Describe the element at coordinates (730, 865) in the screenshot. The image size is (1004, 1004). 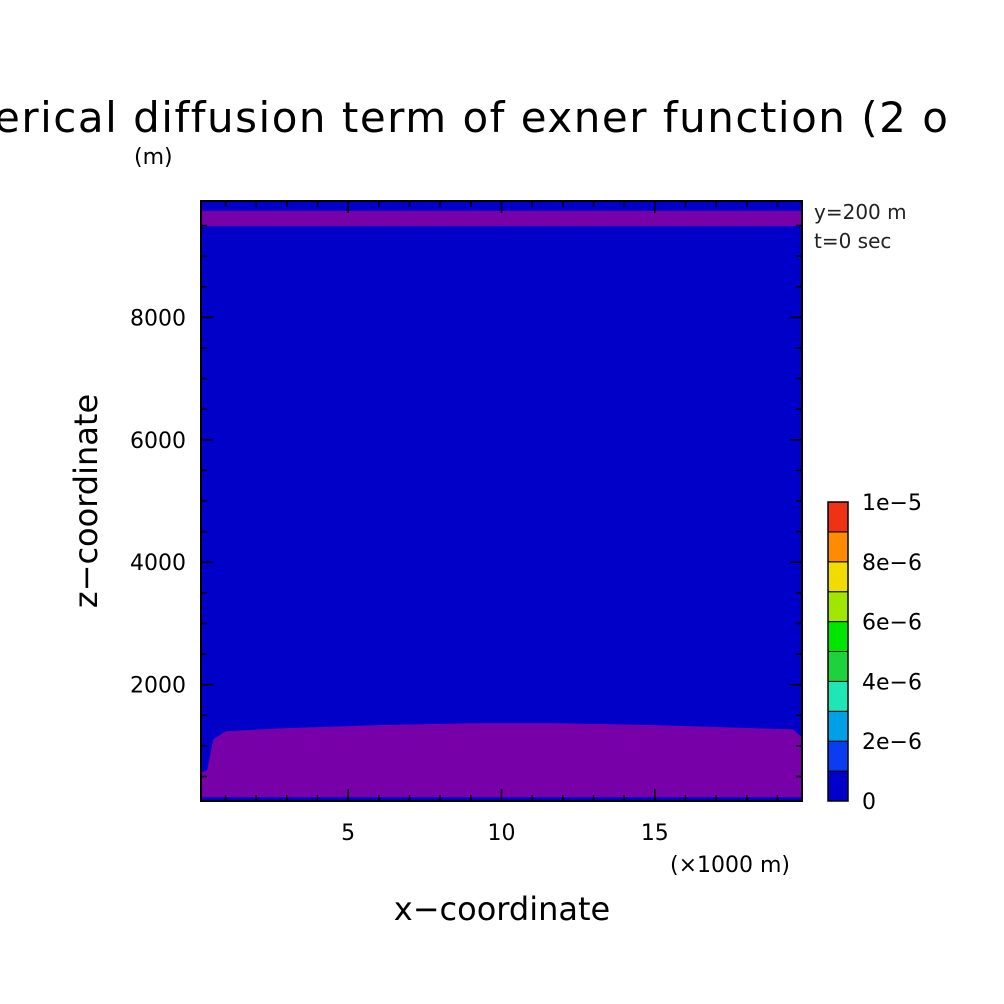
I see `x-axis-unit: (×1000 m)` at that location.